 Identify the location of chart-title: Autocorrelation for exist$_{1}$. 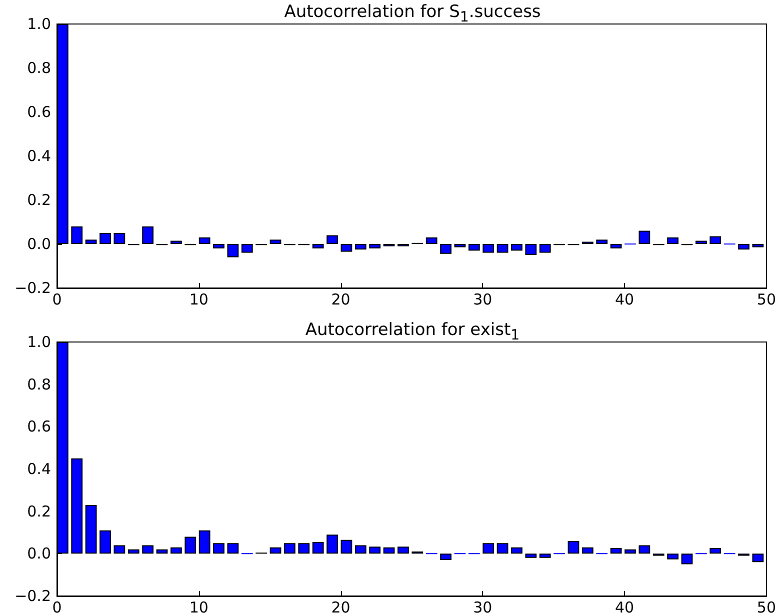
(412, 333).